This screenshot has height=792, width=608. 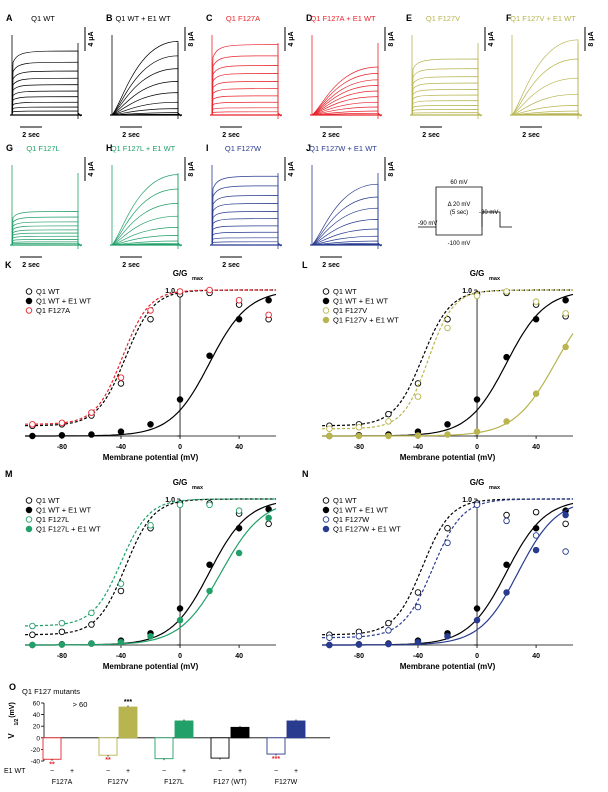 I want to click on panel-letter: D, so click(x=309, y=18).